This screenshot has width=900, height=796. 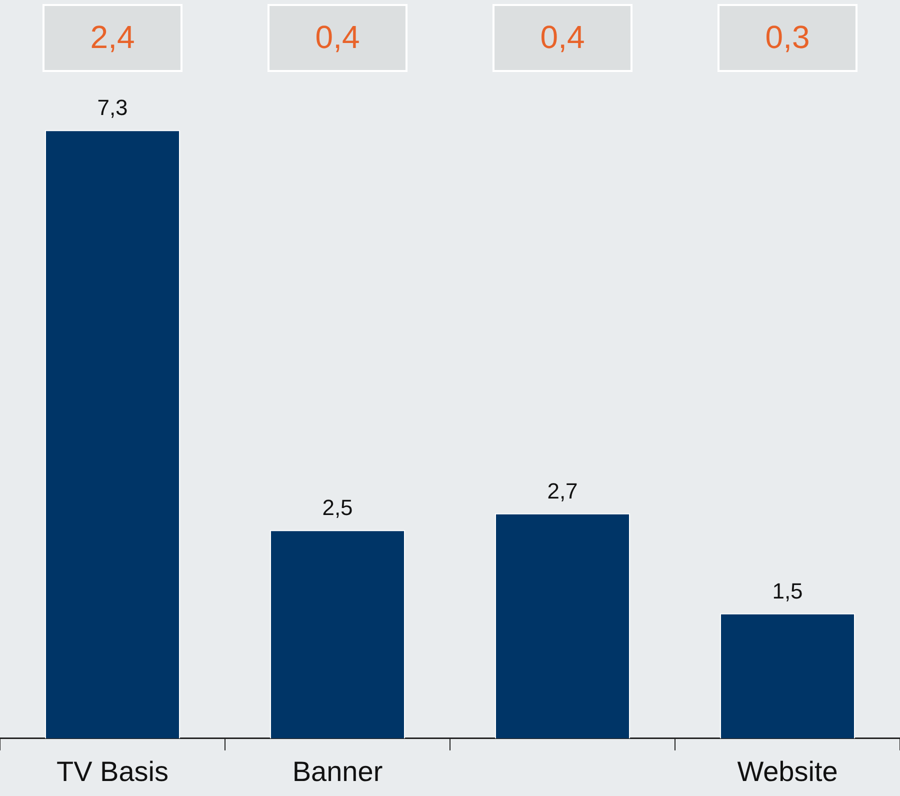 What do you see at coordinates (787, 36) in the screenshot?
I see `text: 0,3` at bounding box center [787, 36].